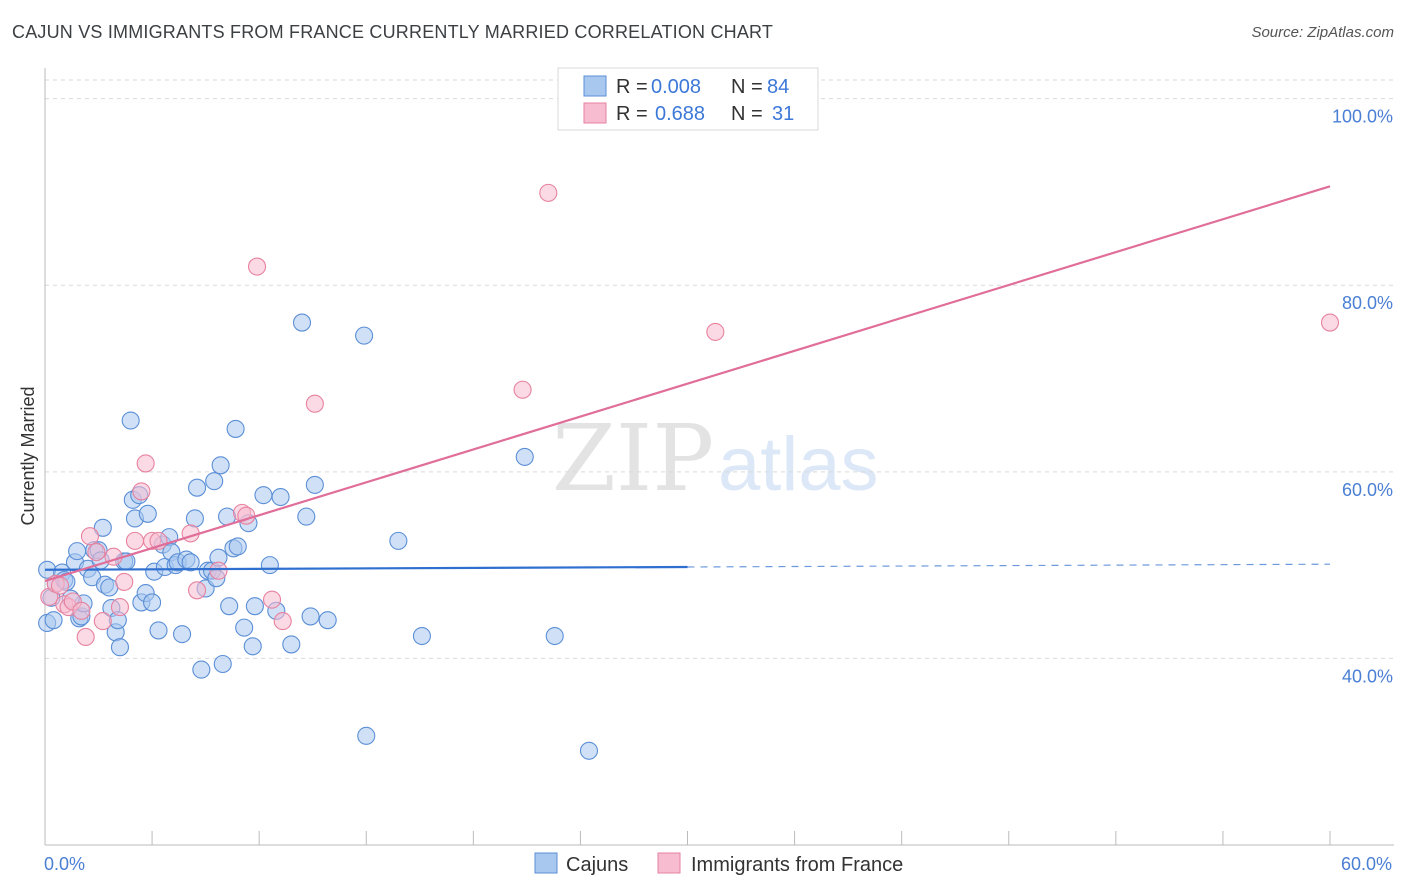  Describe the element at coordinates (676, 87) in the screenshot. I see `stats-r-value-cajun: 0.008` at that location.